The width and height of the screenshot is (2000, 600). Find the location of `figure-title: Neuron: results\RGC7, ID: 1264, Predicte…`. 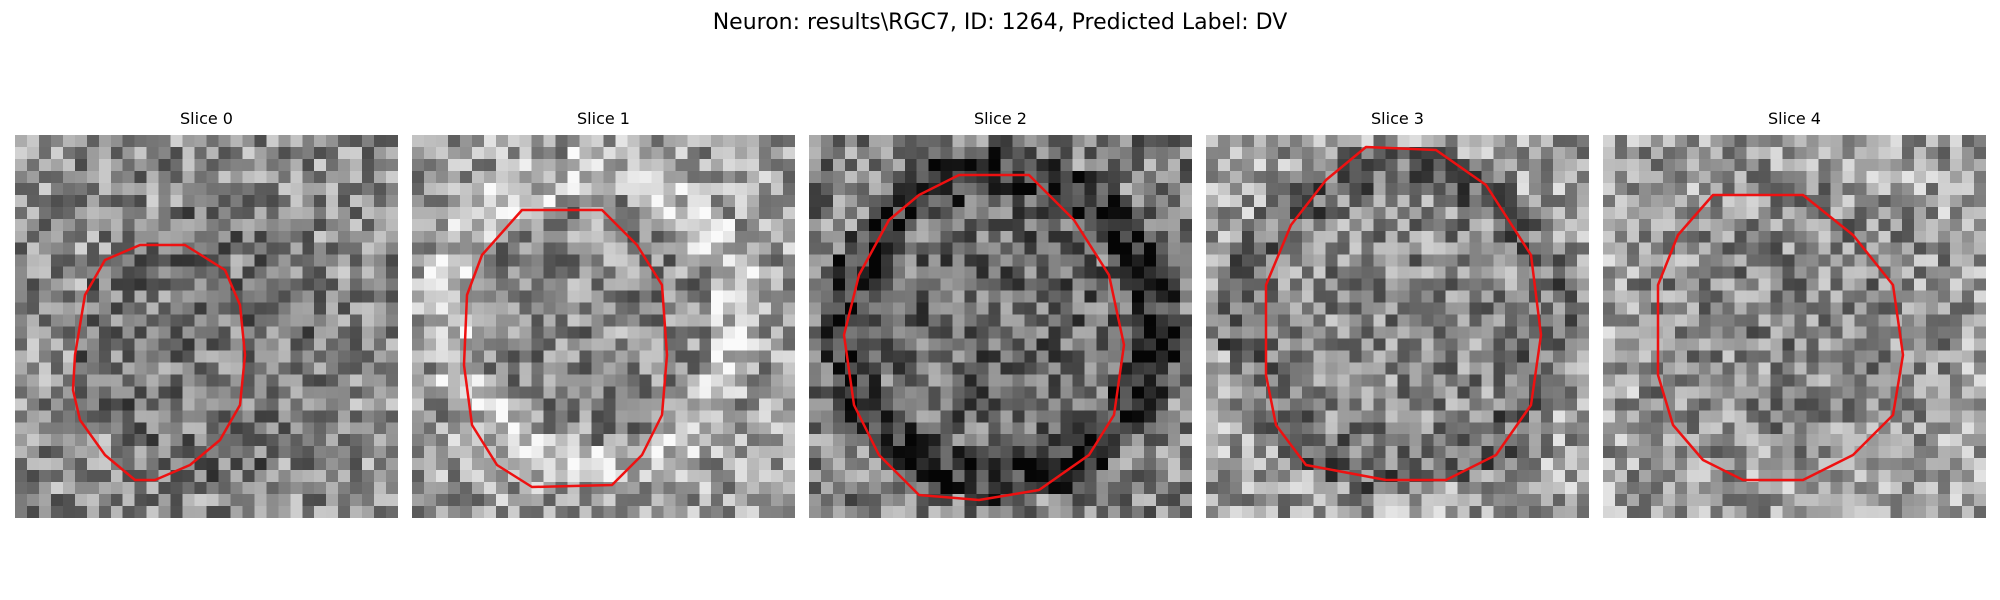

figure-title: Neuron: results\RGC7, ID: 1264, Predicte… is located at coordinates (1000, 22).